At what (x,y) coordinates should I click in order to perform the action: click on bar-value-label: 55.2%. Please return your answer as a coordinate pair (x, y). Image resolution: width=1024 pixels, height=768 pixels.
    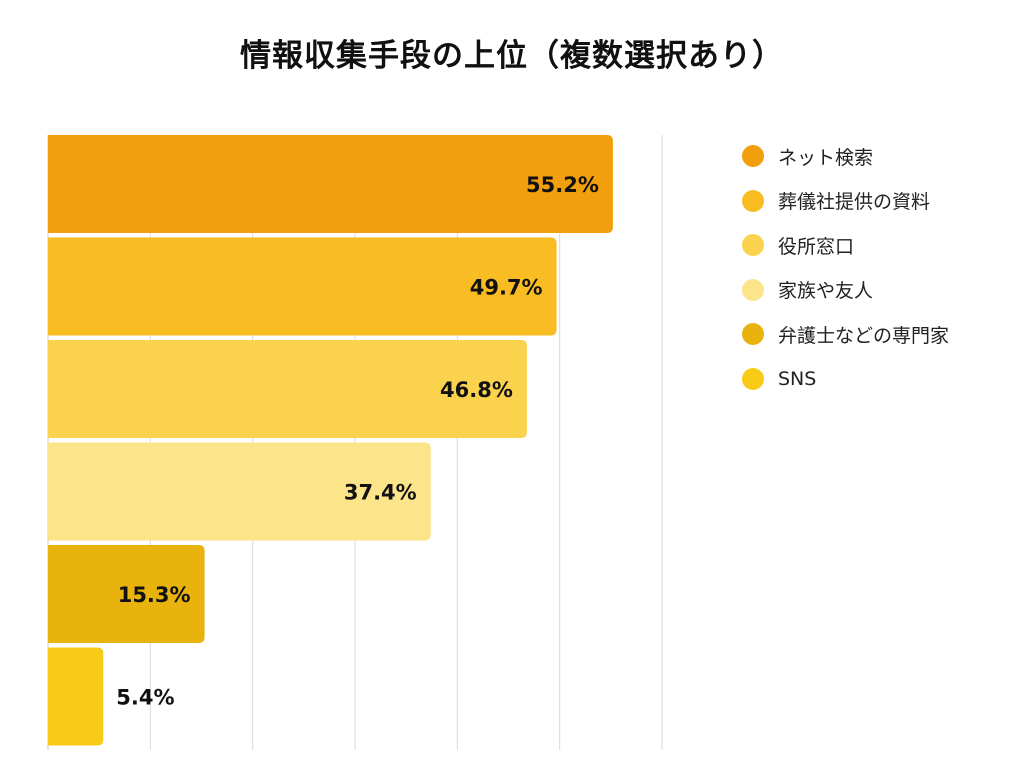
    Looking at the image, I should click on (562, 185).